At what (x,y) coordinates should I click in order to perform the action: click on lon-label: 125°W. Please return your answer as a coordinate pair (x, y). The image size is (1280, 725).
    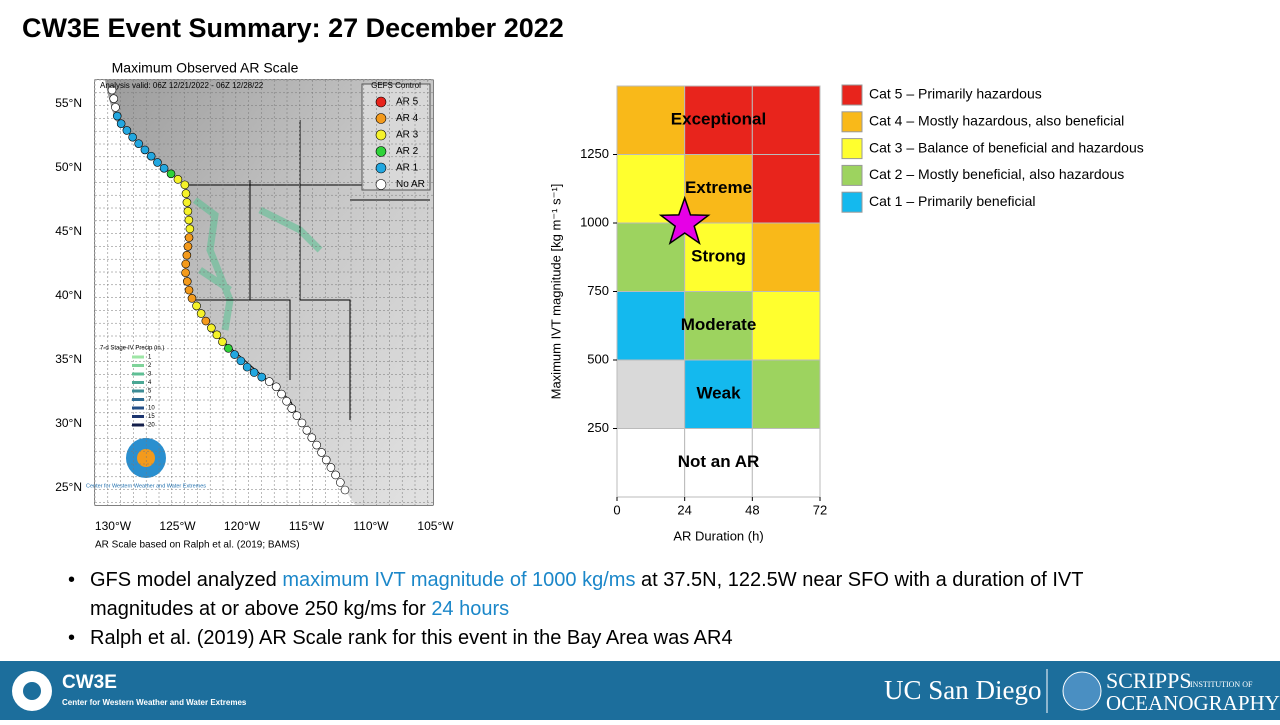
    Looking at the image, I should click on (177, 526).